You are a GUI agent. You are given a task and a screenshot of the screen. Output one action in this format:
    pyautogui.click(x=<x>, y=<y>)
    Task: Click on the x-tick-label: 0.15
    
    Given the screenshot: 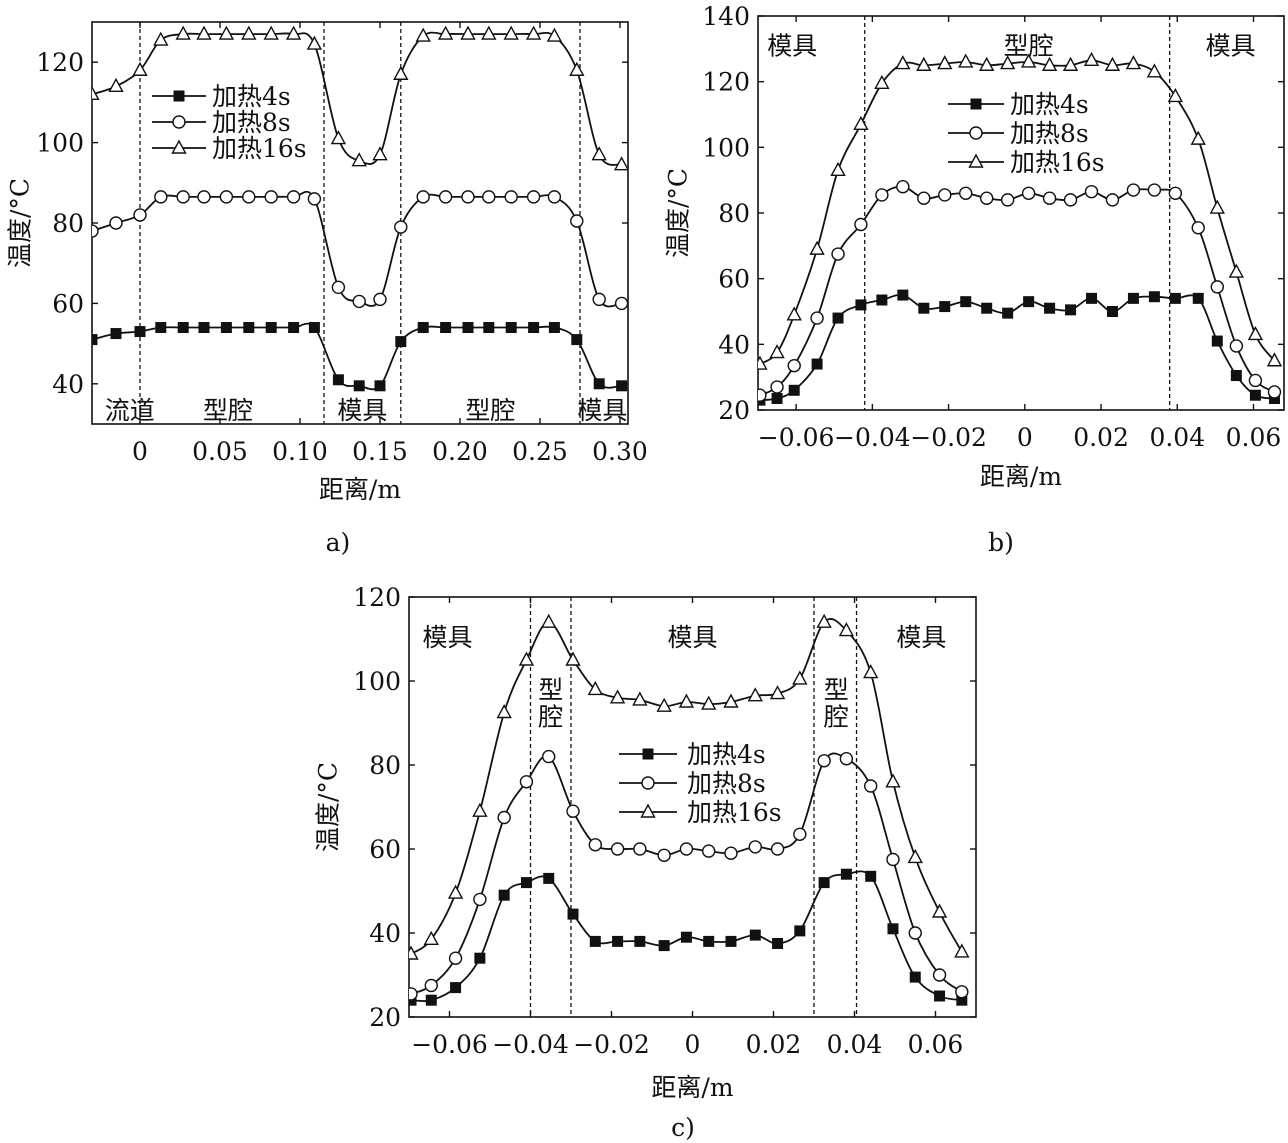 What is the action you would take?
    pyautogui.click(x=380, y=451)
    